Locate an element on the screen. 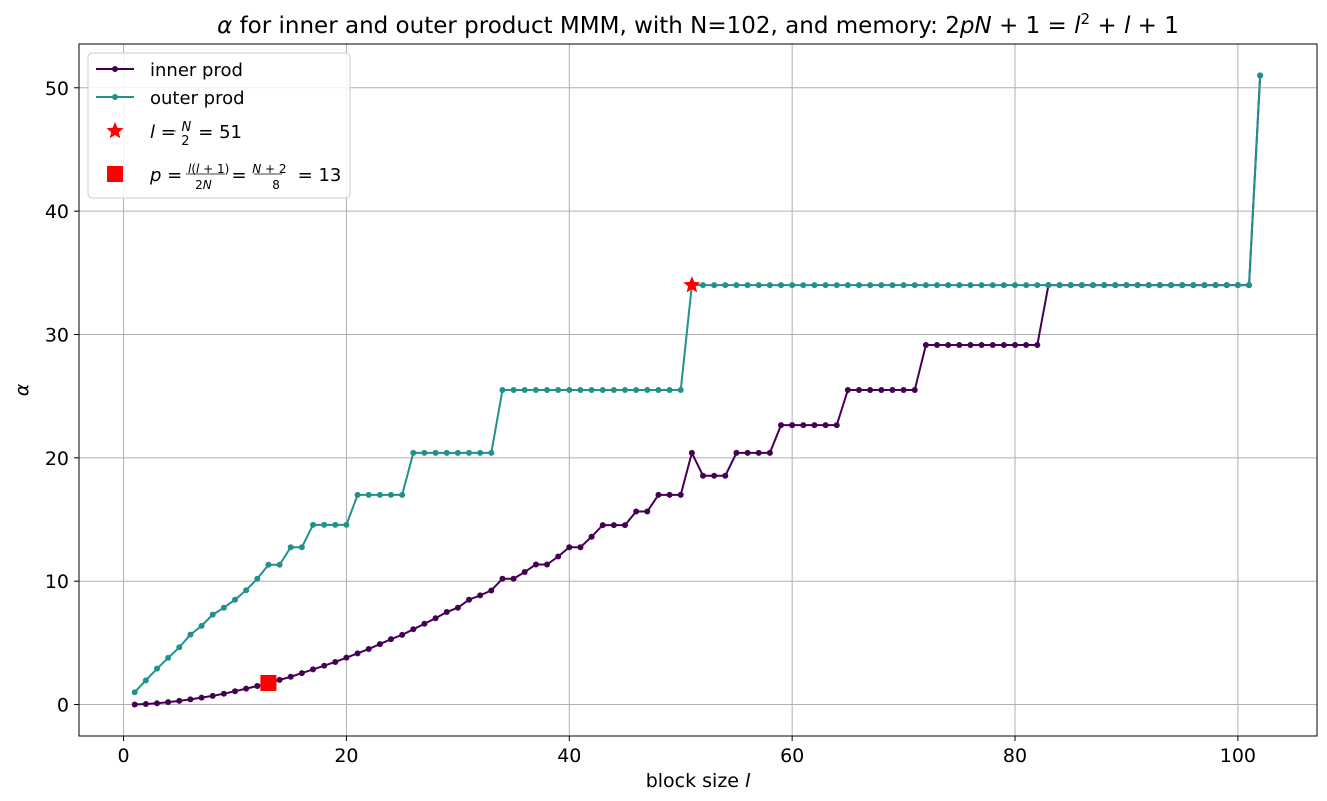 Image resolution: width=1327 pixels, height=801 pixels. x-axis-label: block size l is located at coordinates (698, 781).